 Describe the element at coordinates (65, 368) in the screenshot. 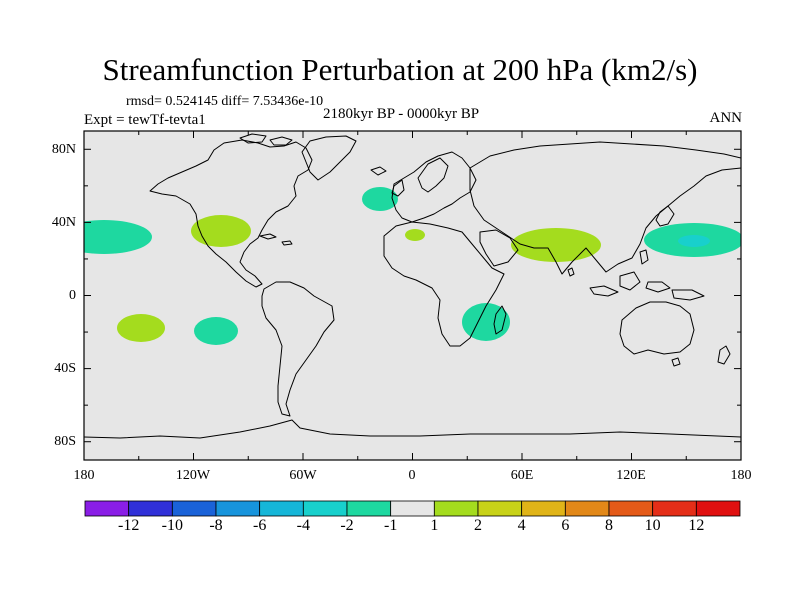

I see `lat-label-40s: 40S` at that location.